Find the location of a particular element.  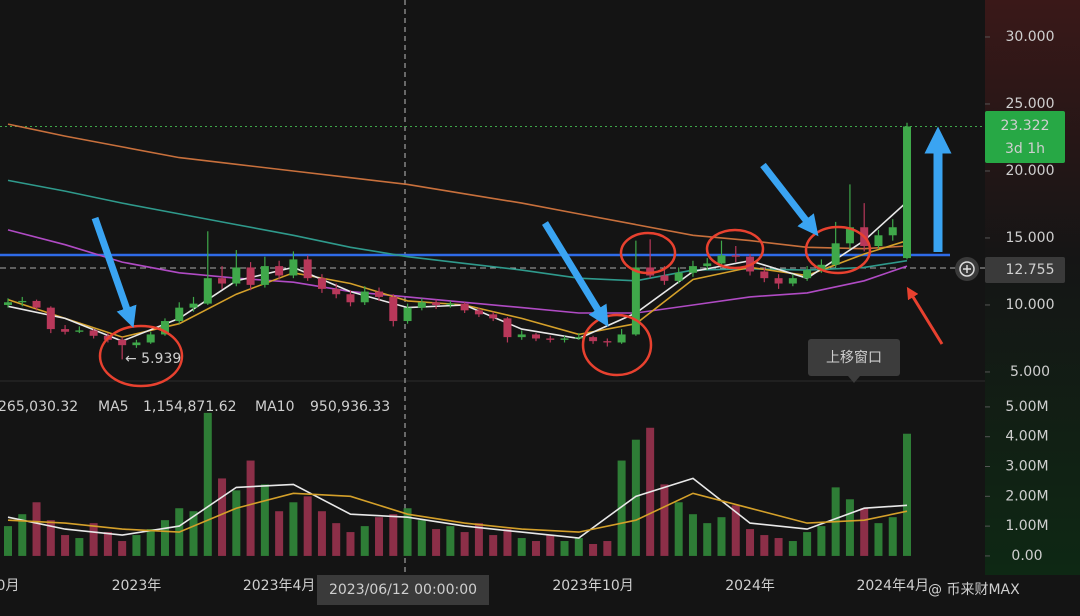

add-icon is located at coordinates (967, 269).